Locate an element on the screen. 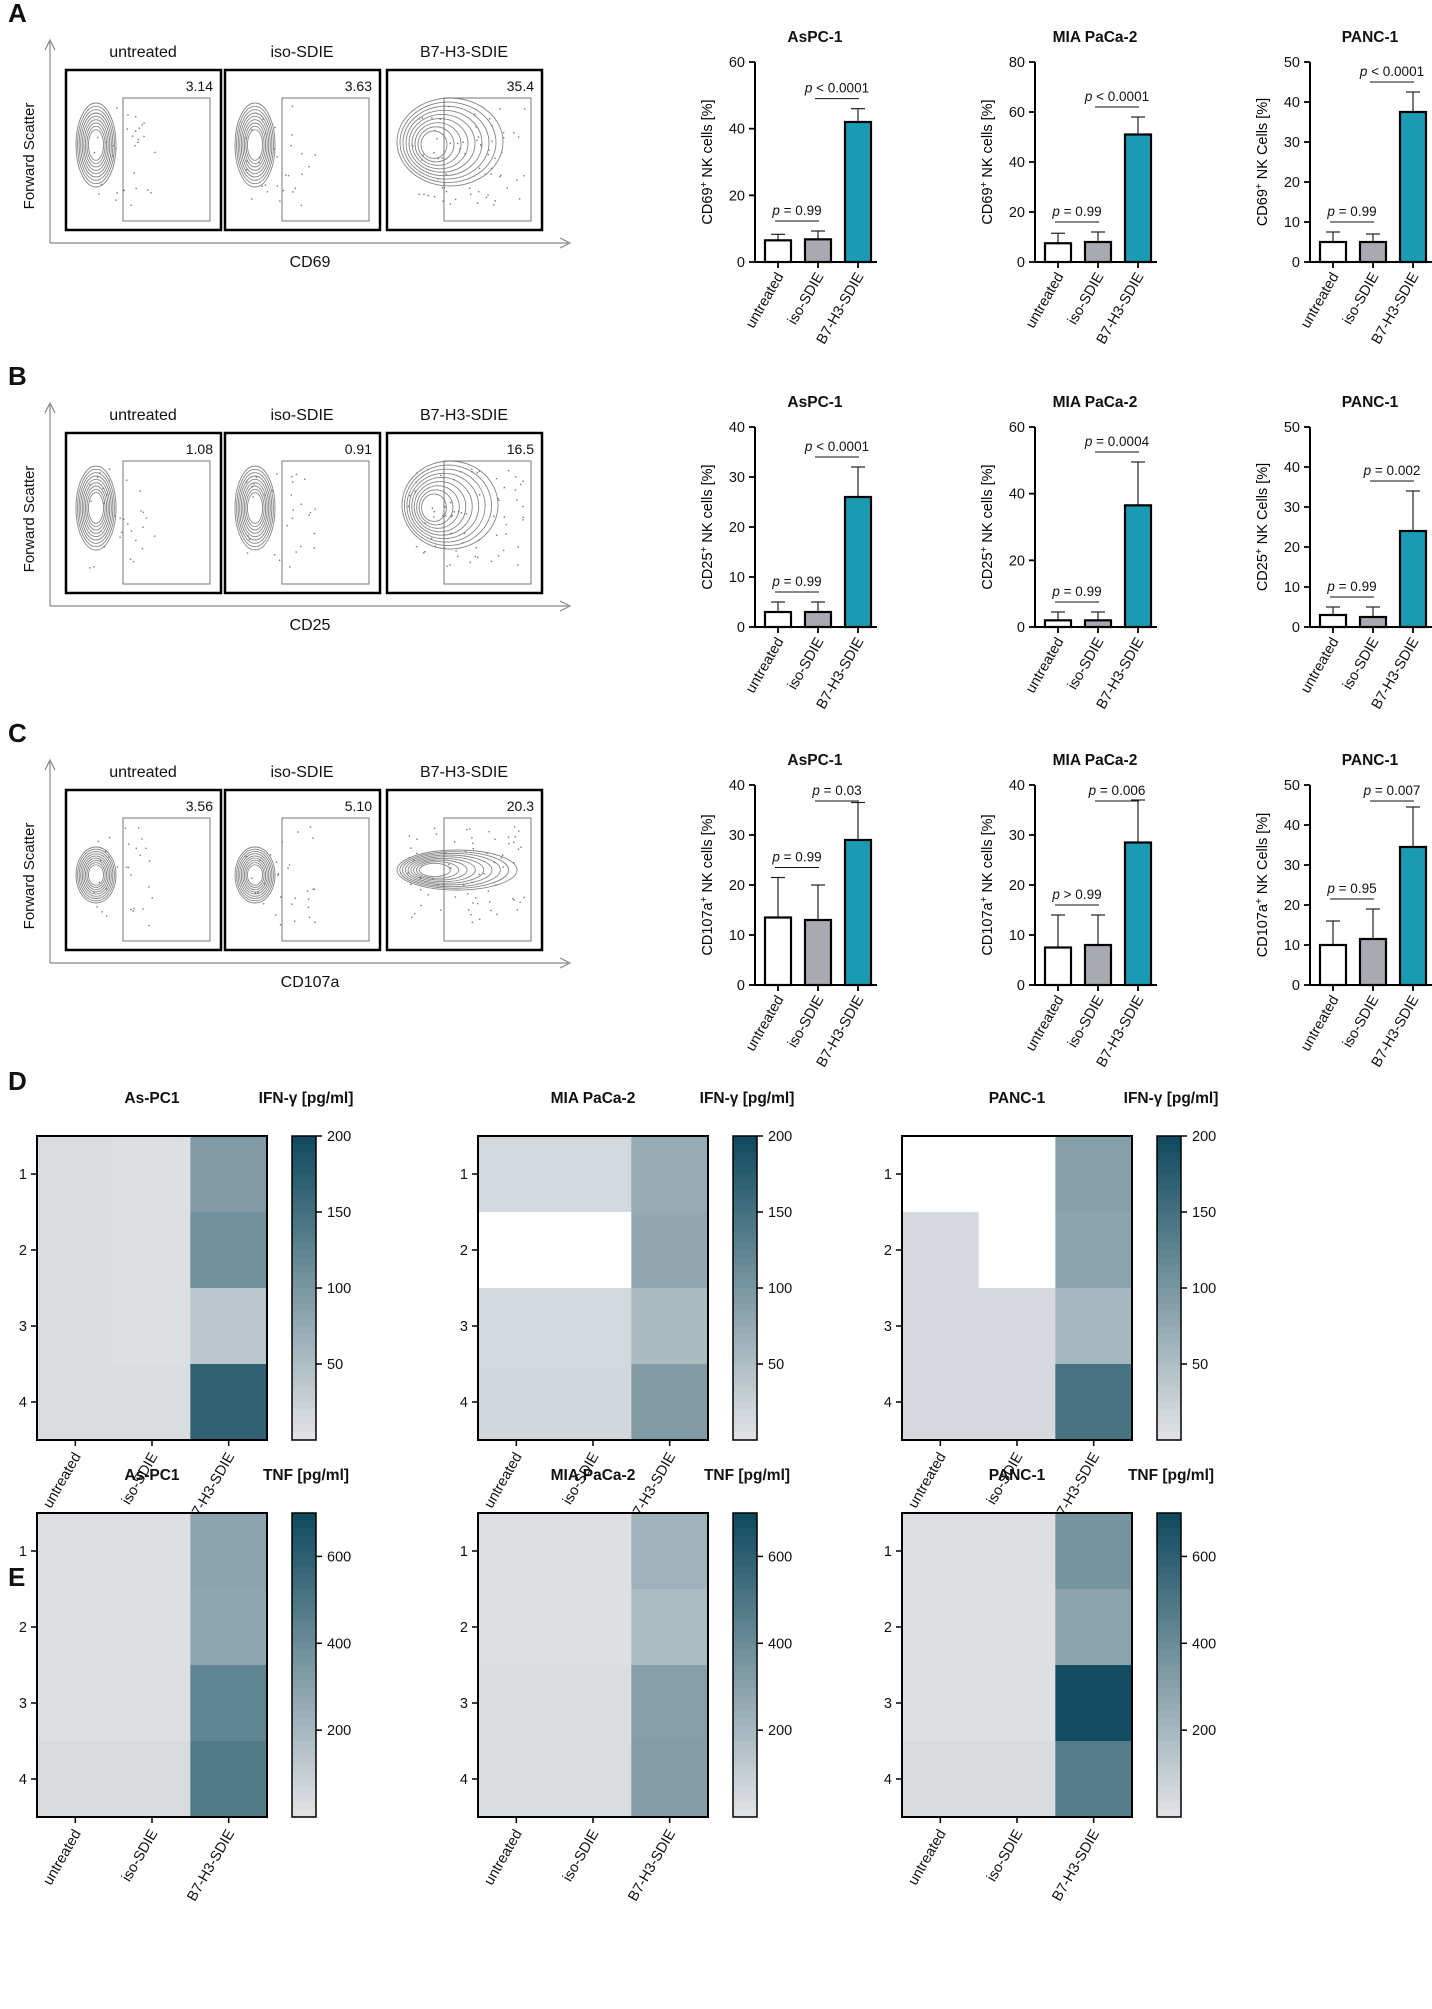 This screenshot has height=2009, width=1432. colorbar-tick-label: 150 is located at coordinates (339, 1213).